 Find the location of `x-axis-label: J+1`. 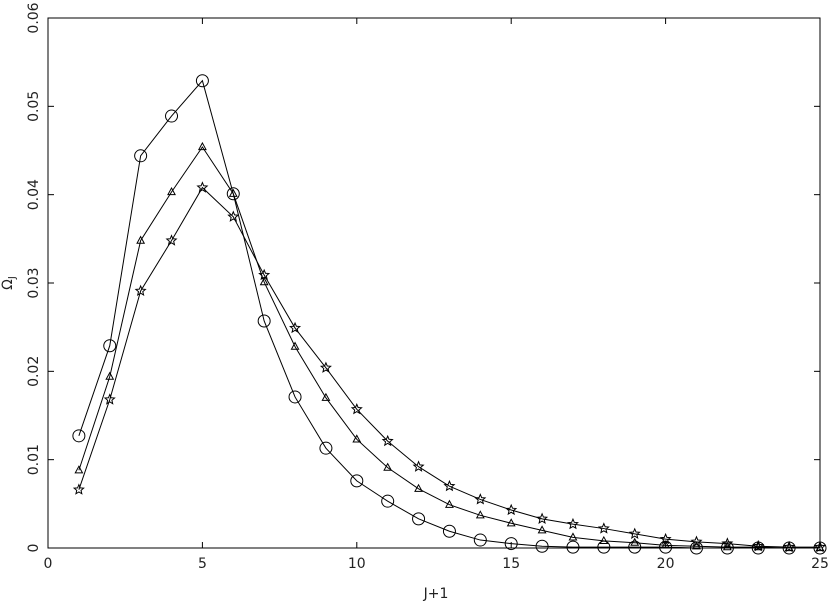

x-axis-label: J+1 is located at coordinates (436, 594).